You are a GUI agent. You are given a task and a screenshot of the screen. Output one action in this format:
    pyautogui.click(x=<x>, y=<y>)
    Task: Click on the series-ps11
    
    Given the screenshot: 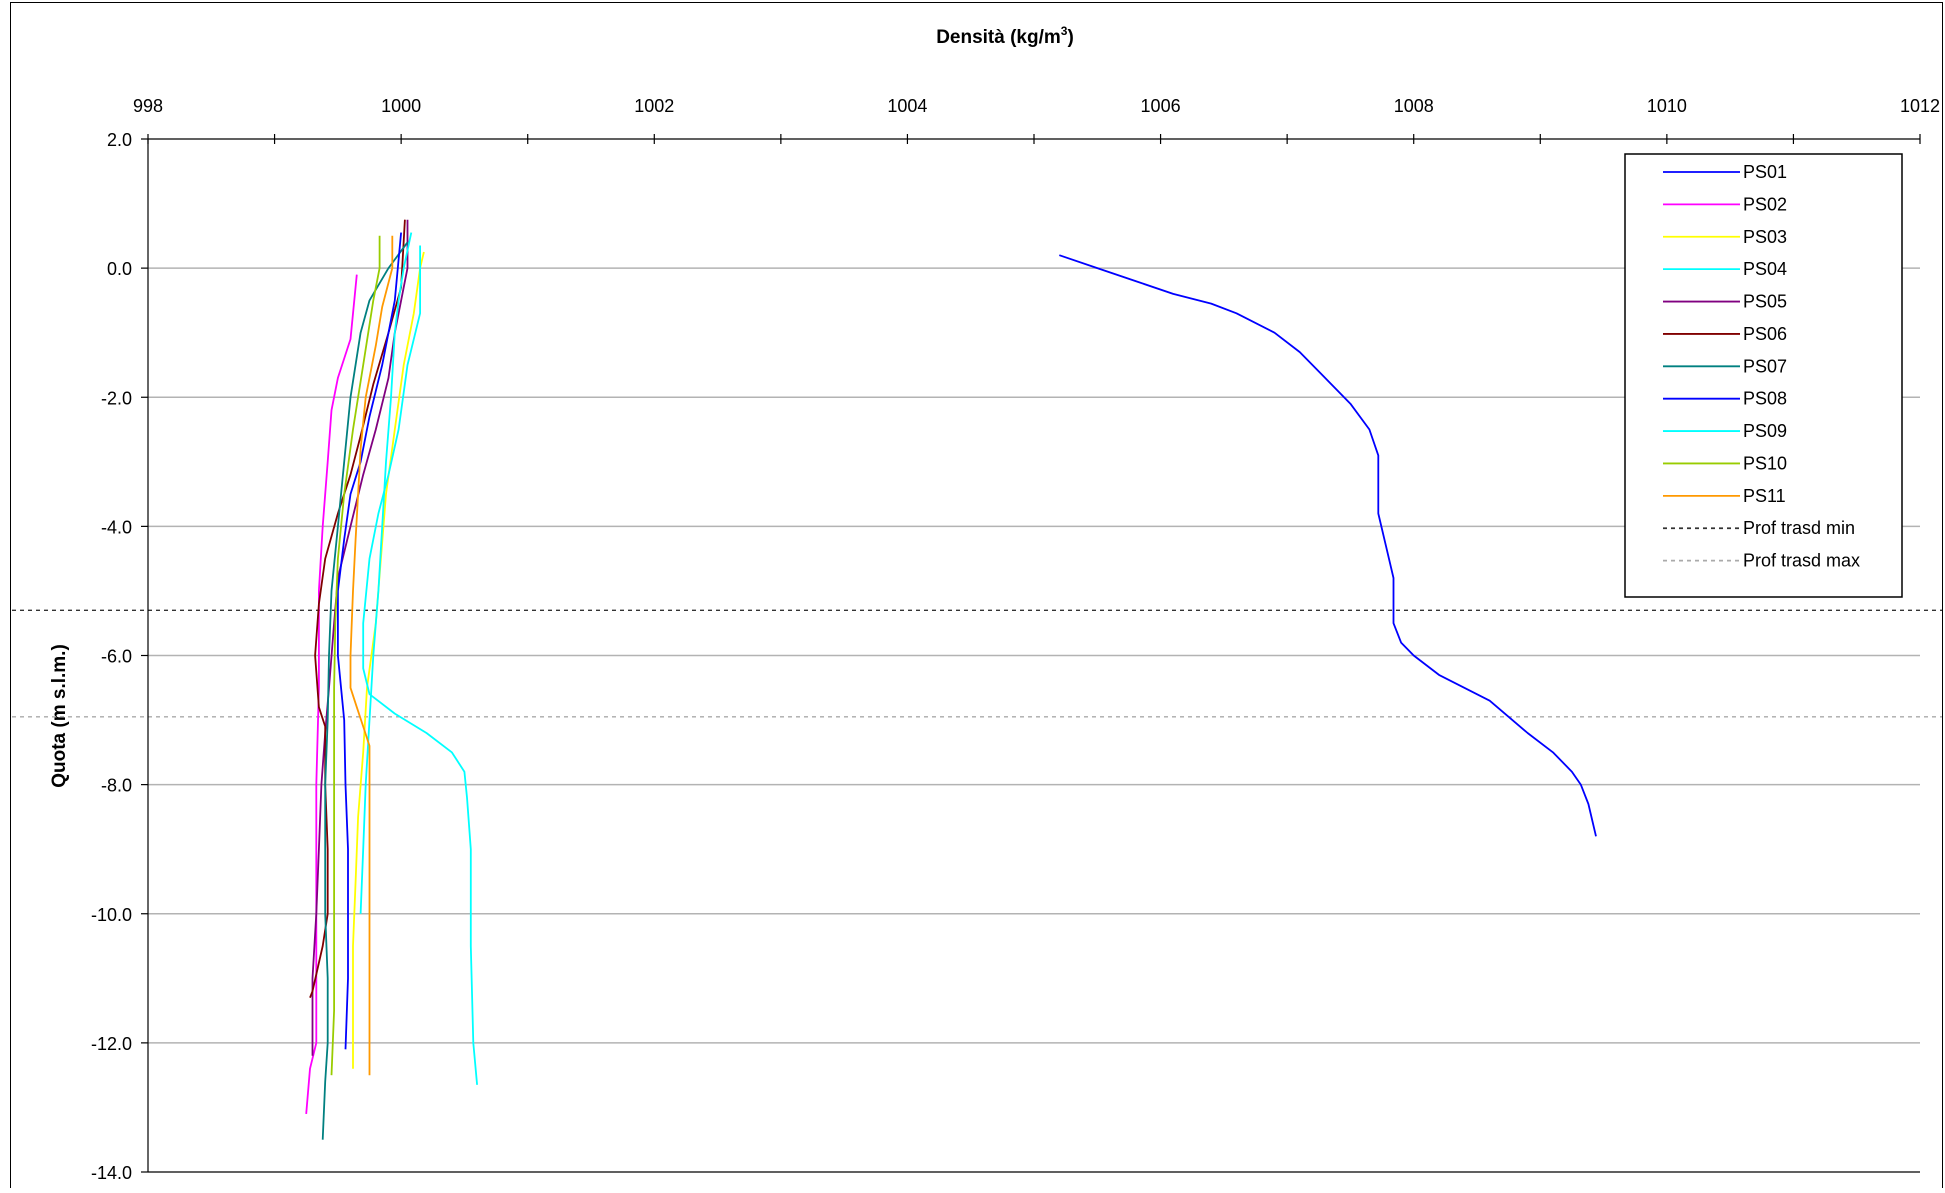 What is the action you would take?
    pyautogui.click(x=371, y=655)
    